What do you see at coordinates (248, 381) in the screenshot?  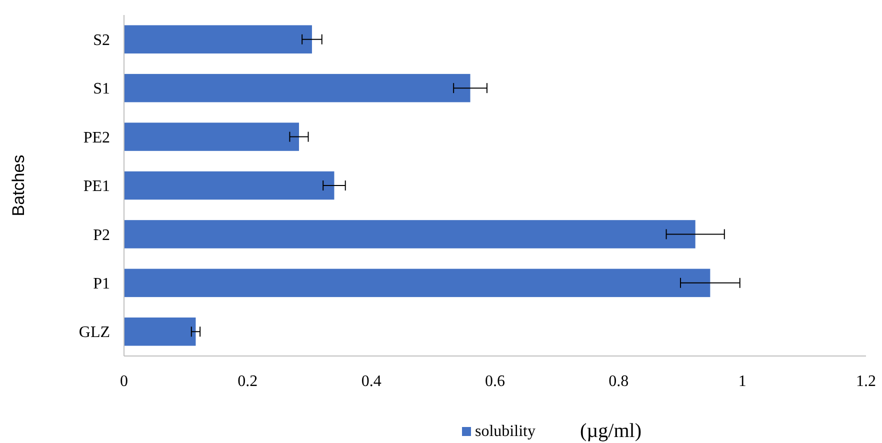 I see `x-tick-label: 0.2` at bounding box center [248, 381].